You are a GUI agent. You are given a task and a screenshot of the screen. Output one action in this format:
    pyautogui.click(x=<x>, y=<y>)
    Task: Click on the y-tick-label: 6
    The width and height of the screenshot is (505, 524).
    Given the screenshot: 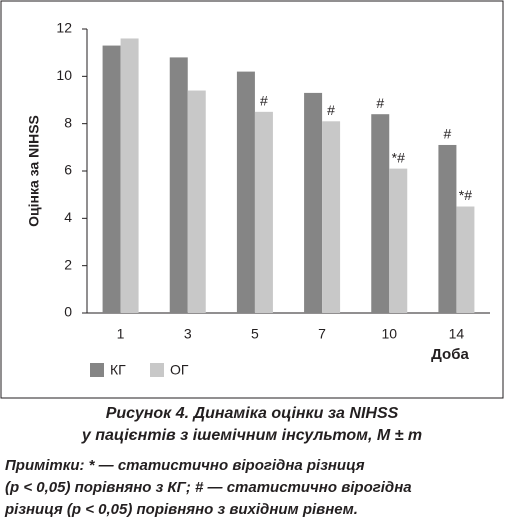 What is the action you would take?
    pyautogui.click(x=68, y=170)
    